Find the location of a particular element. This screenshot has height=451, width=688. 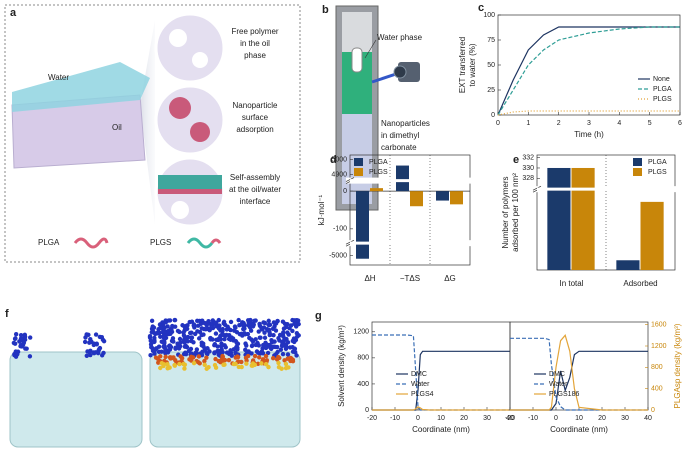

camera-lens is located at coordinates (400, 72).